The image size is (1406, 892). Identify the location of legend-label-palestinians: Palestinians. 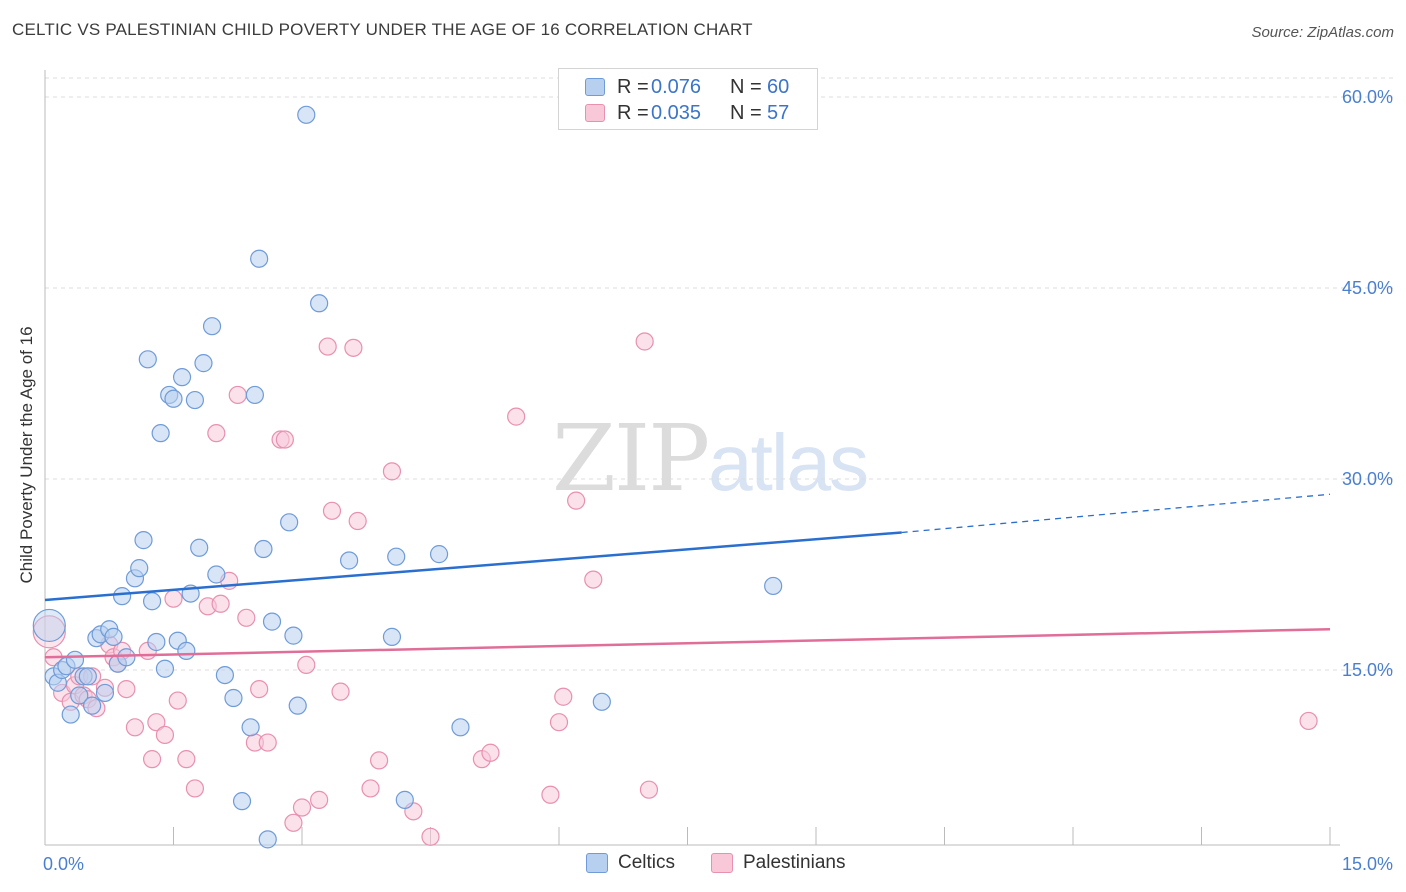
(794, 862).